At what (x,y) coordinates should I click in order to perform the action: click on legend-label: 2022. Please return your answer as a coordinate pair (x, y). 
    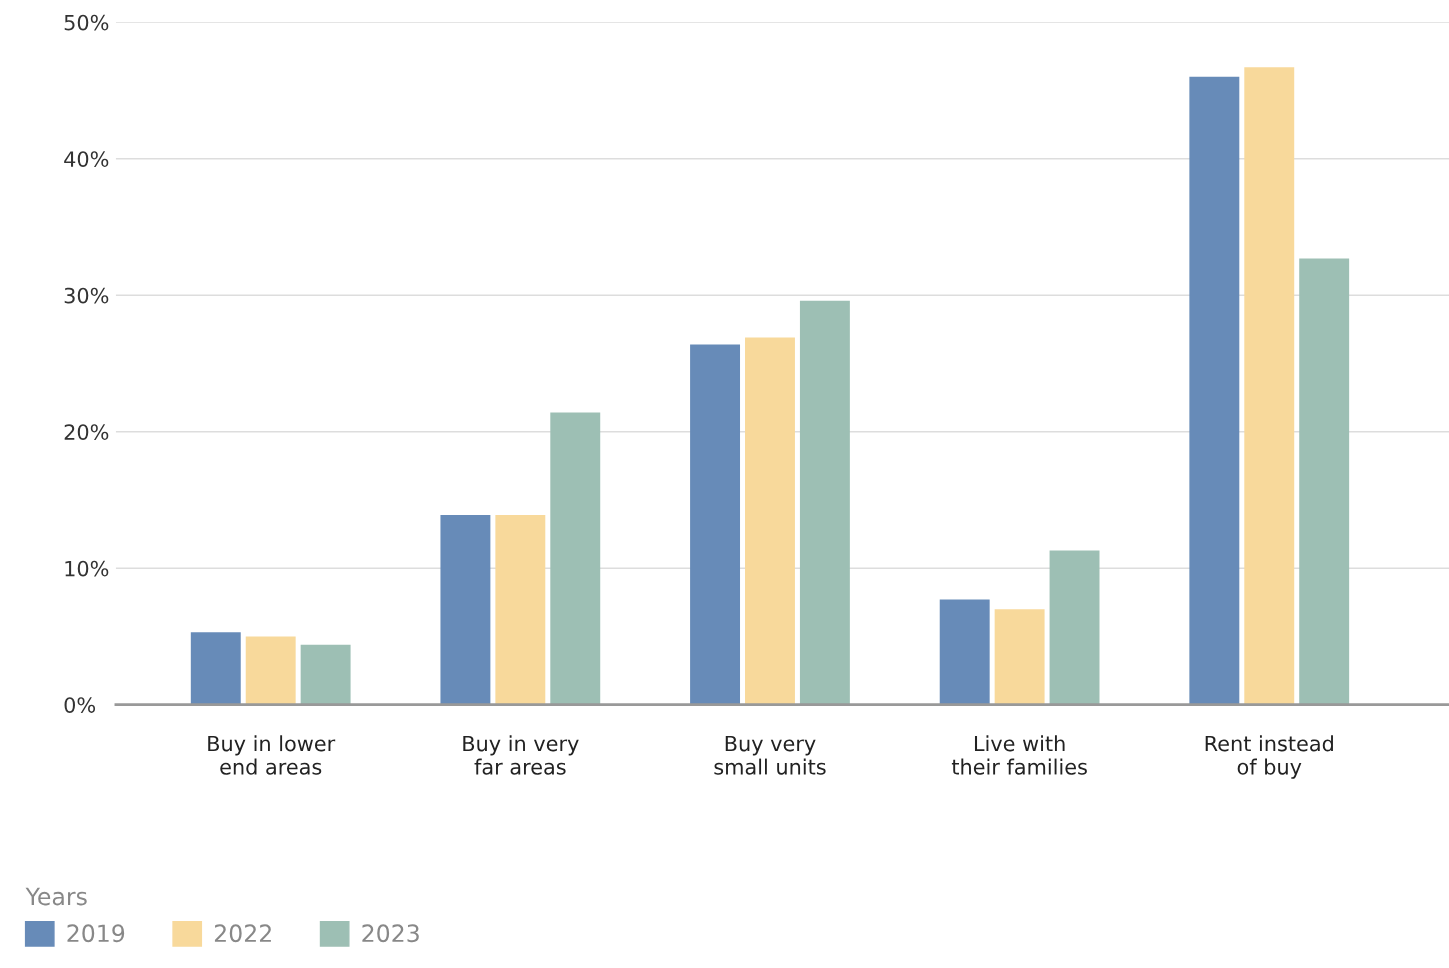
    Looking at the image, I should click on (242, 933).